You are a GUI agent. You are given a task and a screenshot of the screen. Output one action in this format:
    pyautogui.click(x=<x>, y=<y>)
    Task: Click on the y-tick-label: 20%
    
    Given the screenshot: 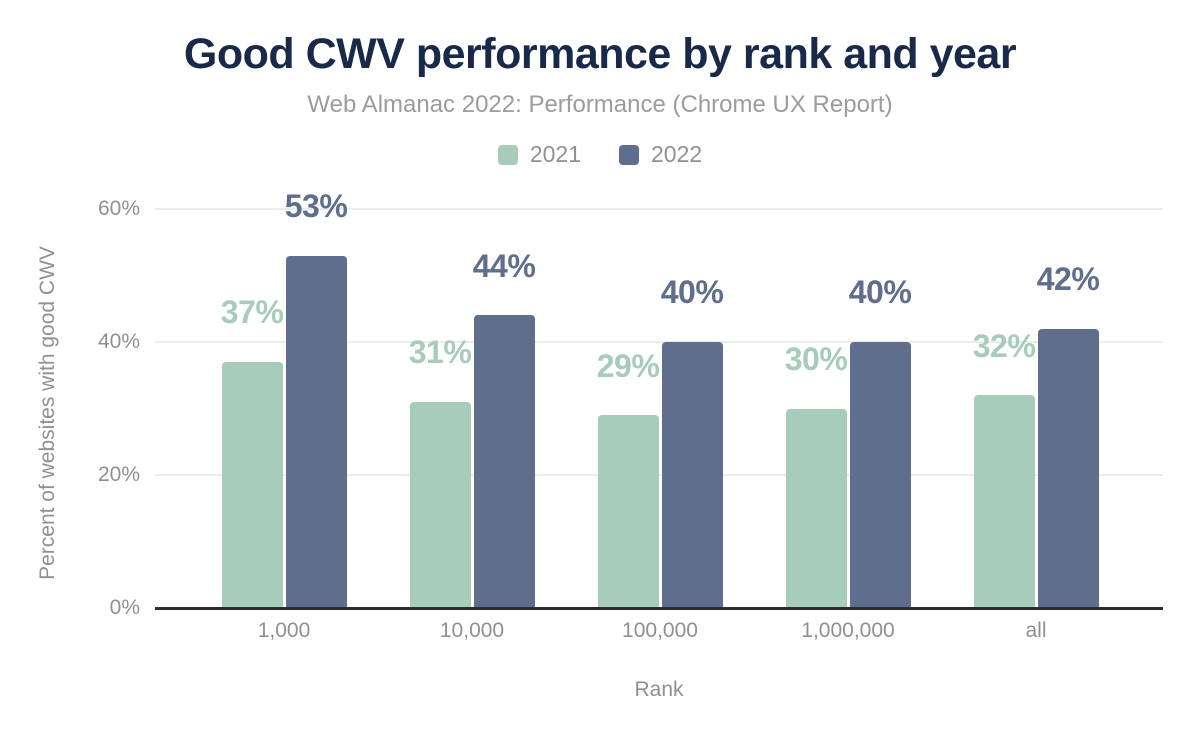 What is the action you would take?
    pyautogui.click(x=118, y=474)
    